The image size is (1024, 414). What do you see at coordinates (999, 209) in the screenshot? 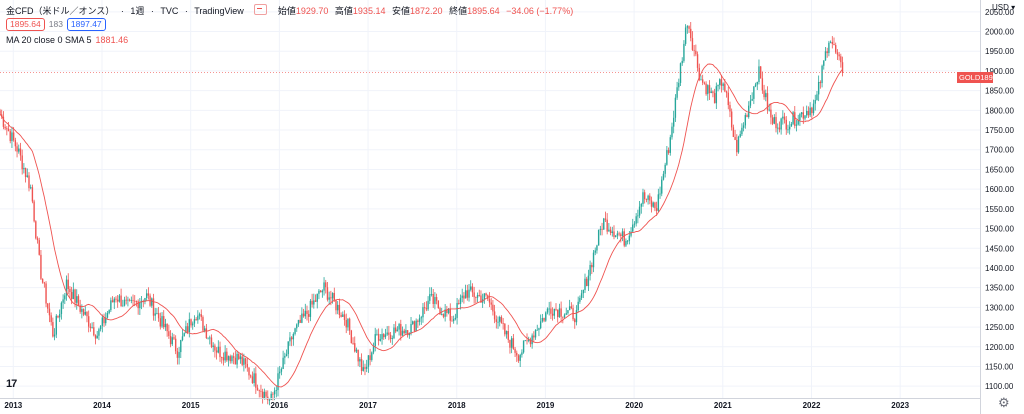
I see `y-tick-label: 1550.00` at bounding box center [999, 209].